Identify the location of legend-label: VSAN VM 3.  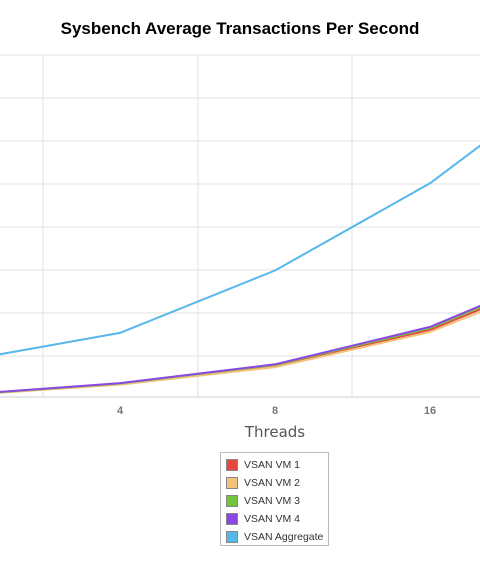
(272, 501).